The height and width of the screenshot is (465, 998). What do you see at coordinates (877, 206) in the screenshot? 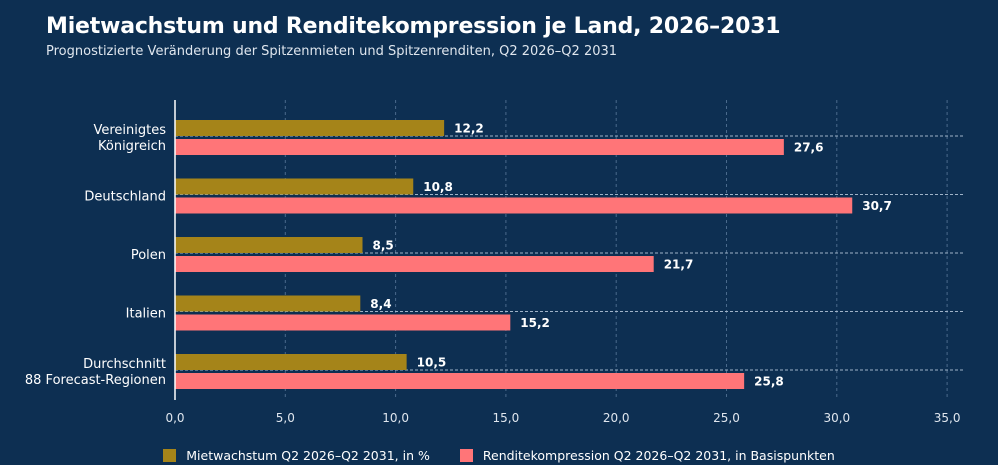
I see `data-label: 30,7` at bounding box center [877, 206].